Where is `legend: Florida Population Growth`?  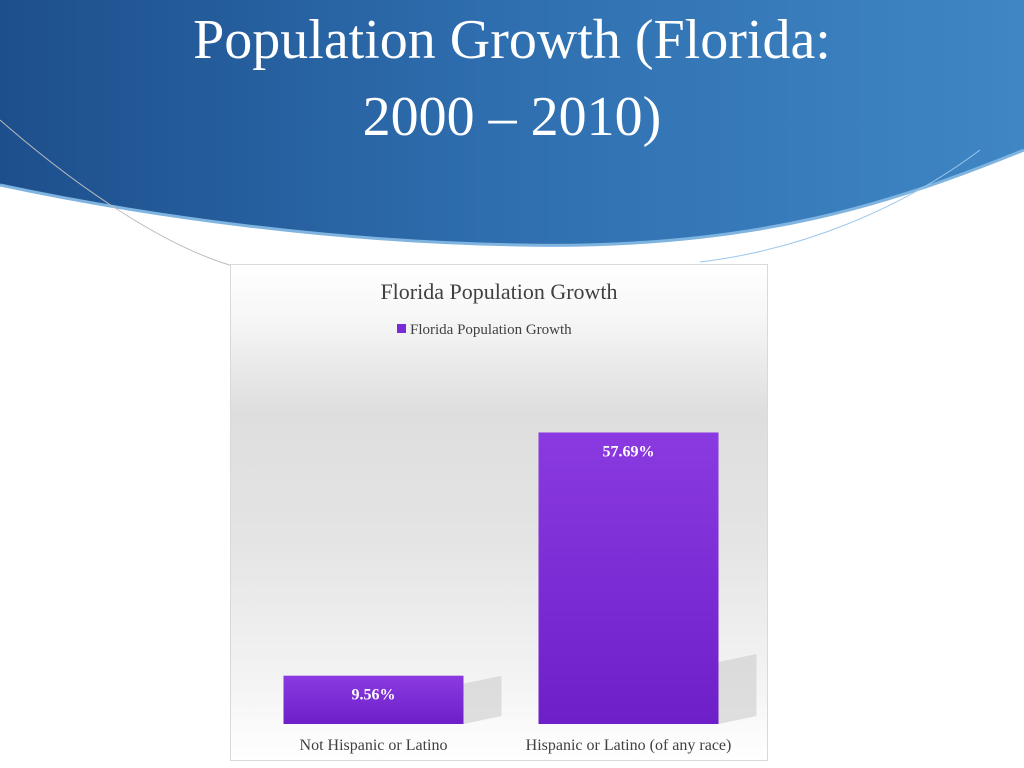
legend: Florida Population Growth is located at coordinates (484, 330).